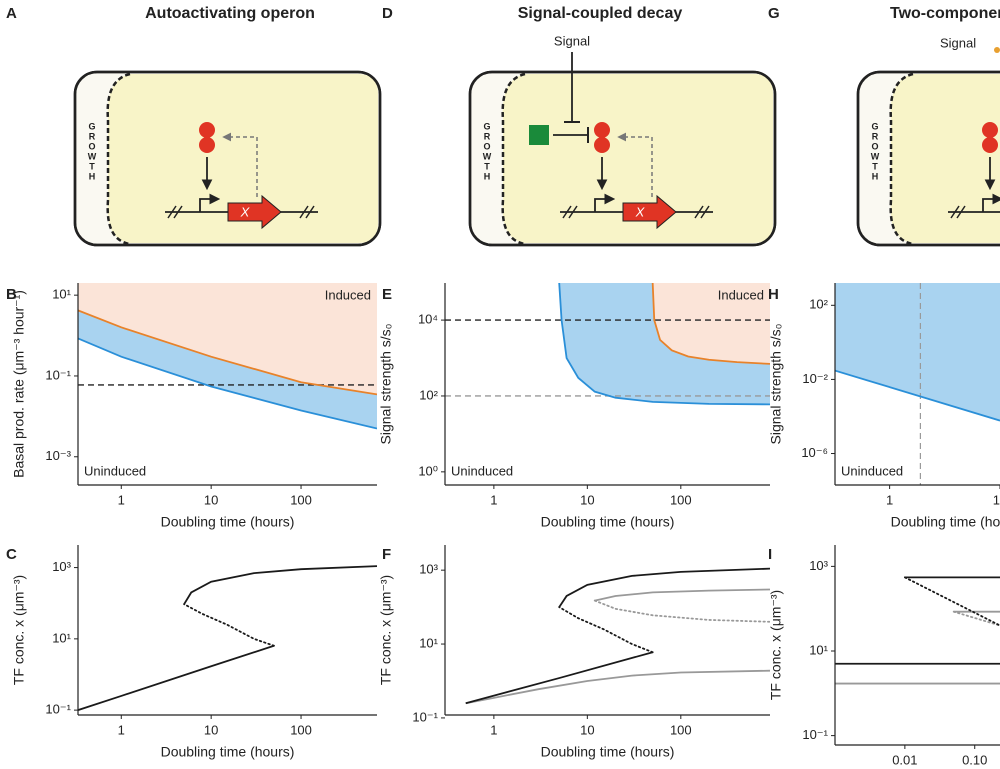  Describe the element at coordinates (622, 148) in the screenshot. I see `panel-d-diagram` at that location.